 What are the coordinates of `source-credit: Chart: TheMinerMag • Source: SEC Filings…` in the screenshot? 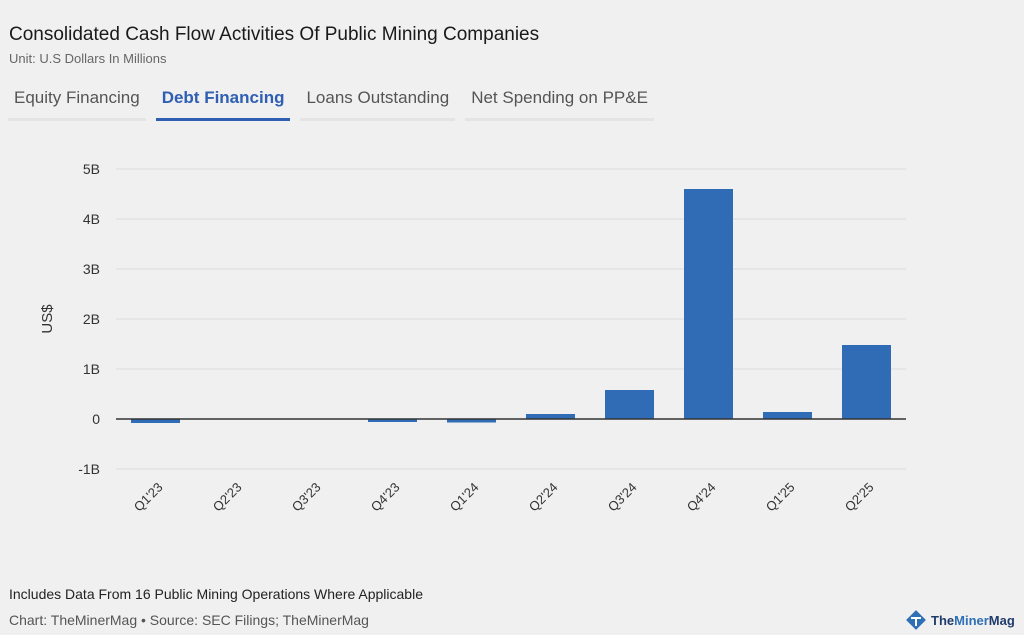 It's located at (189, 620).